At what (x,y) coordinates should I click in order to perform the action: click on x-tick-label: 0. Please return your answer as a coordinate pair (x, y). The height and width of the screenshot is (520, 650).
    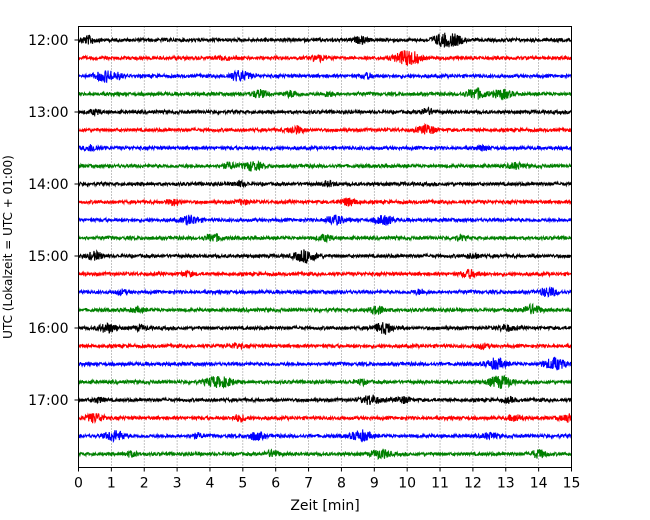
    Looking at the image, I should click on (78, 484).